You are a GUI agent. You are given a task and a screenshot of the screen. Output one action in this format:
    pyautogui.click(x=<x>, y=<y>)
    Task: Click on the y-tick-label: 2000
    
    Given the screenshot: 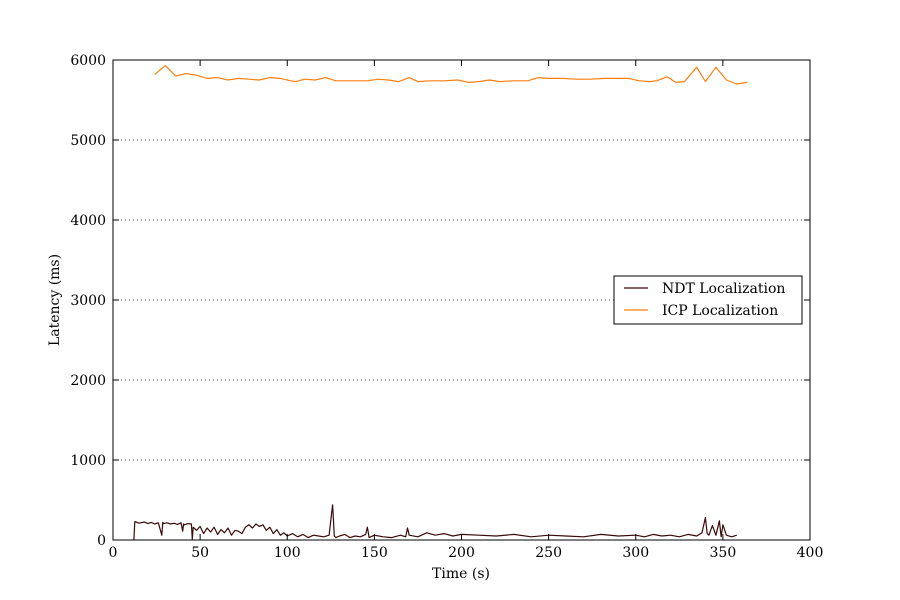 What is the action you would take?
    pyautogui.click(x=88, y=381)
    